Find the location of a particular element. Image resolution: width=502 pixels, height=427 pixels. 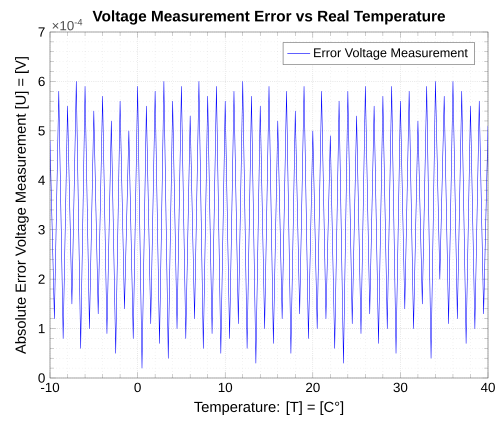

x-tick-label: 10 is located at coordinates (225, 387).